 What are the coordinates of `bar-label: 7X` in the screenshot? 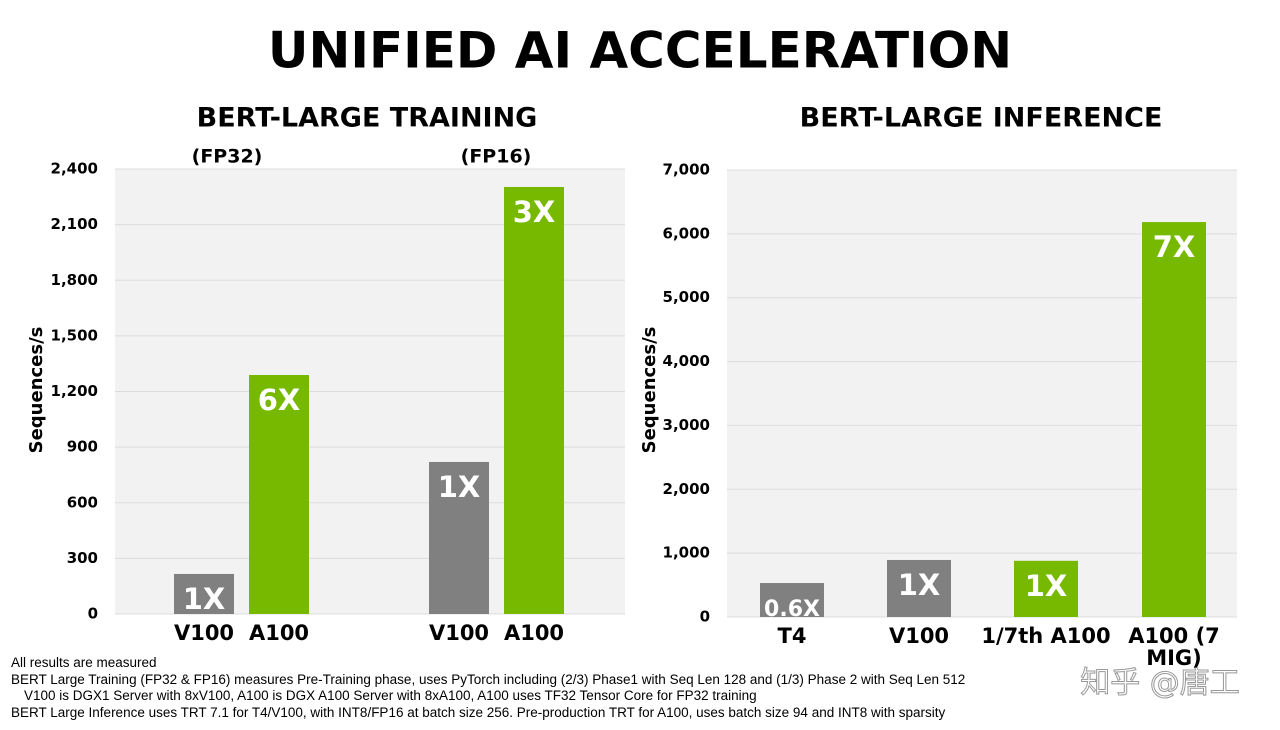 It's located at (1174, 247).